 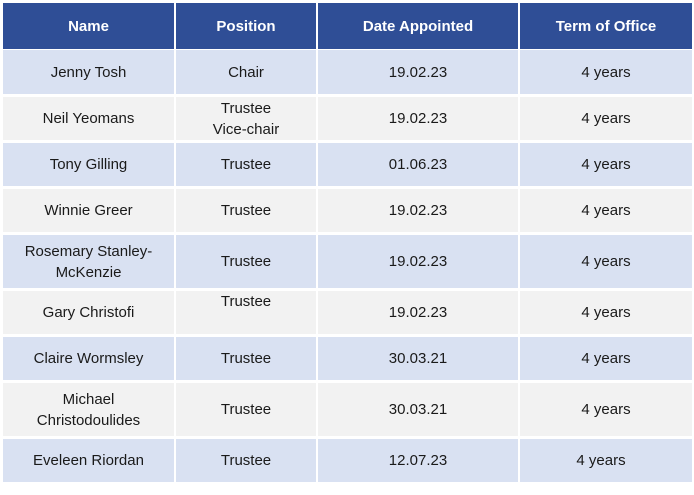 I want to click on table-row: Claire Wormsley Trustee 30.03.21 4 years, so click(x=347, y=359).